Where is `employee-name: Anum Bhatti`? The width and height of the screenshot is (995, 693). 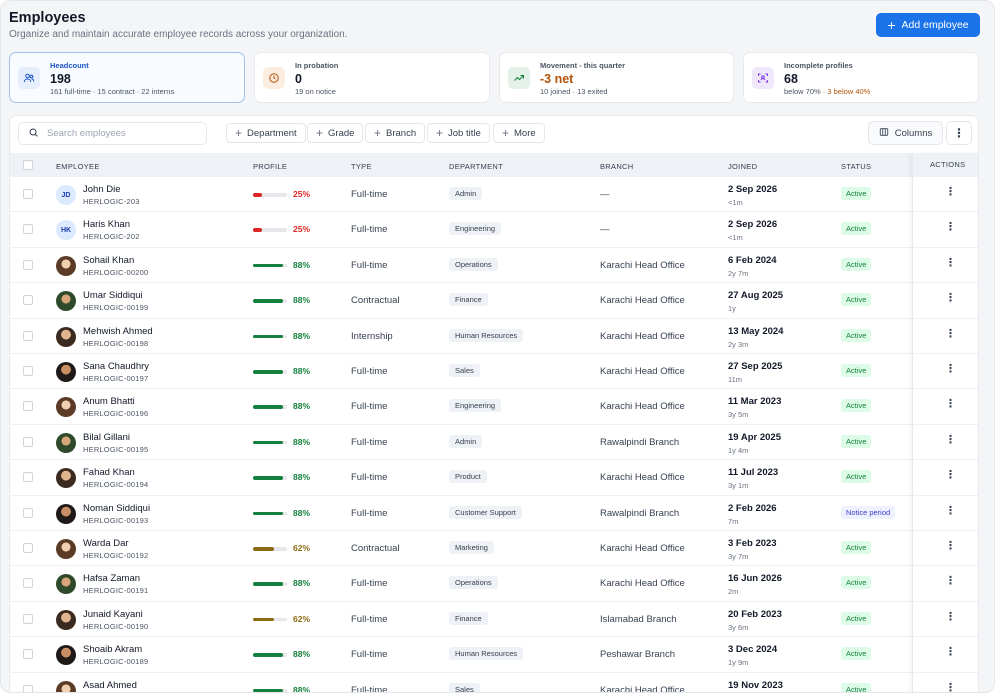 employee-name: Anum Bhatti is located at coordinates (109, 402).